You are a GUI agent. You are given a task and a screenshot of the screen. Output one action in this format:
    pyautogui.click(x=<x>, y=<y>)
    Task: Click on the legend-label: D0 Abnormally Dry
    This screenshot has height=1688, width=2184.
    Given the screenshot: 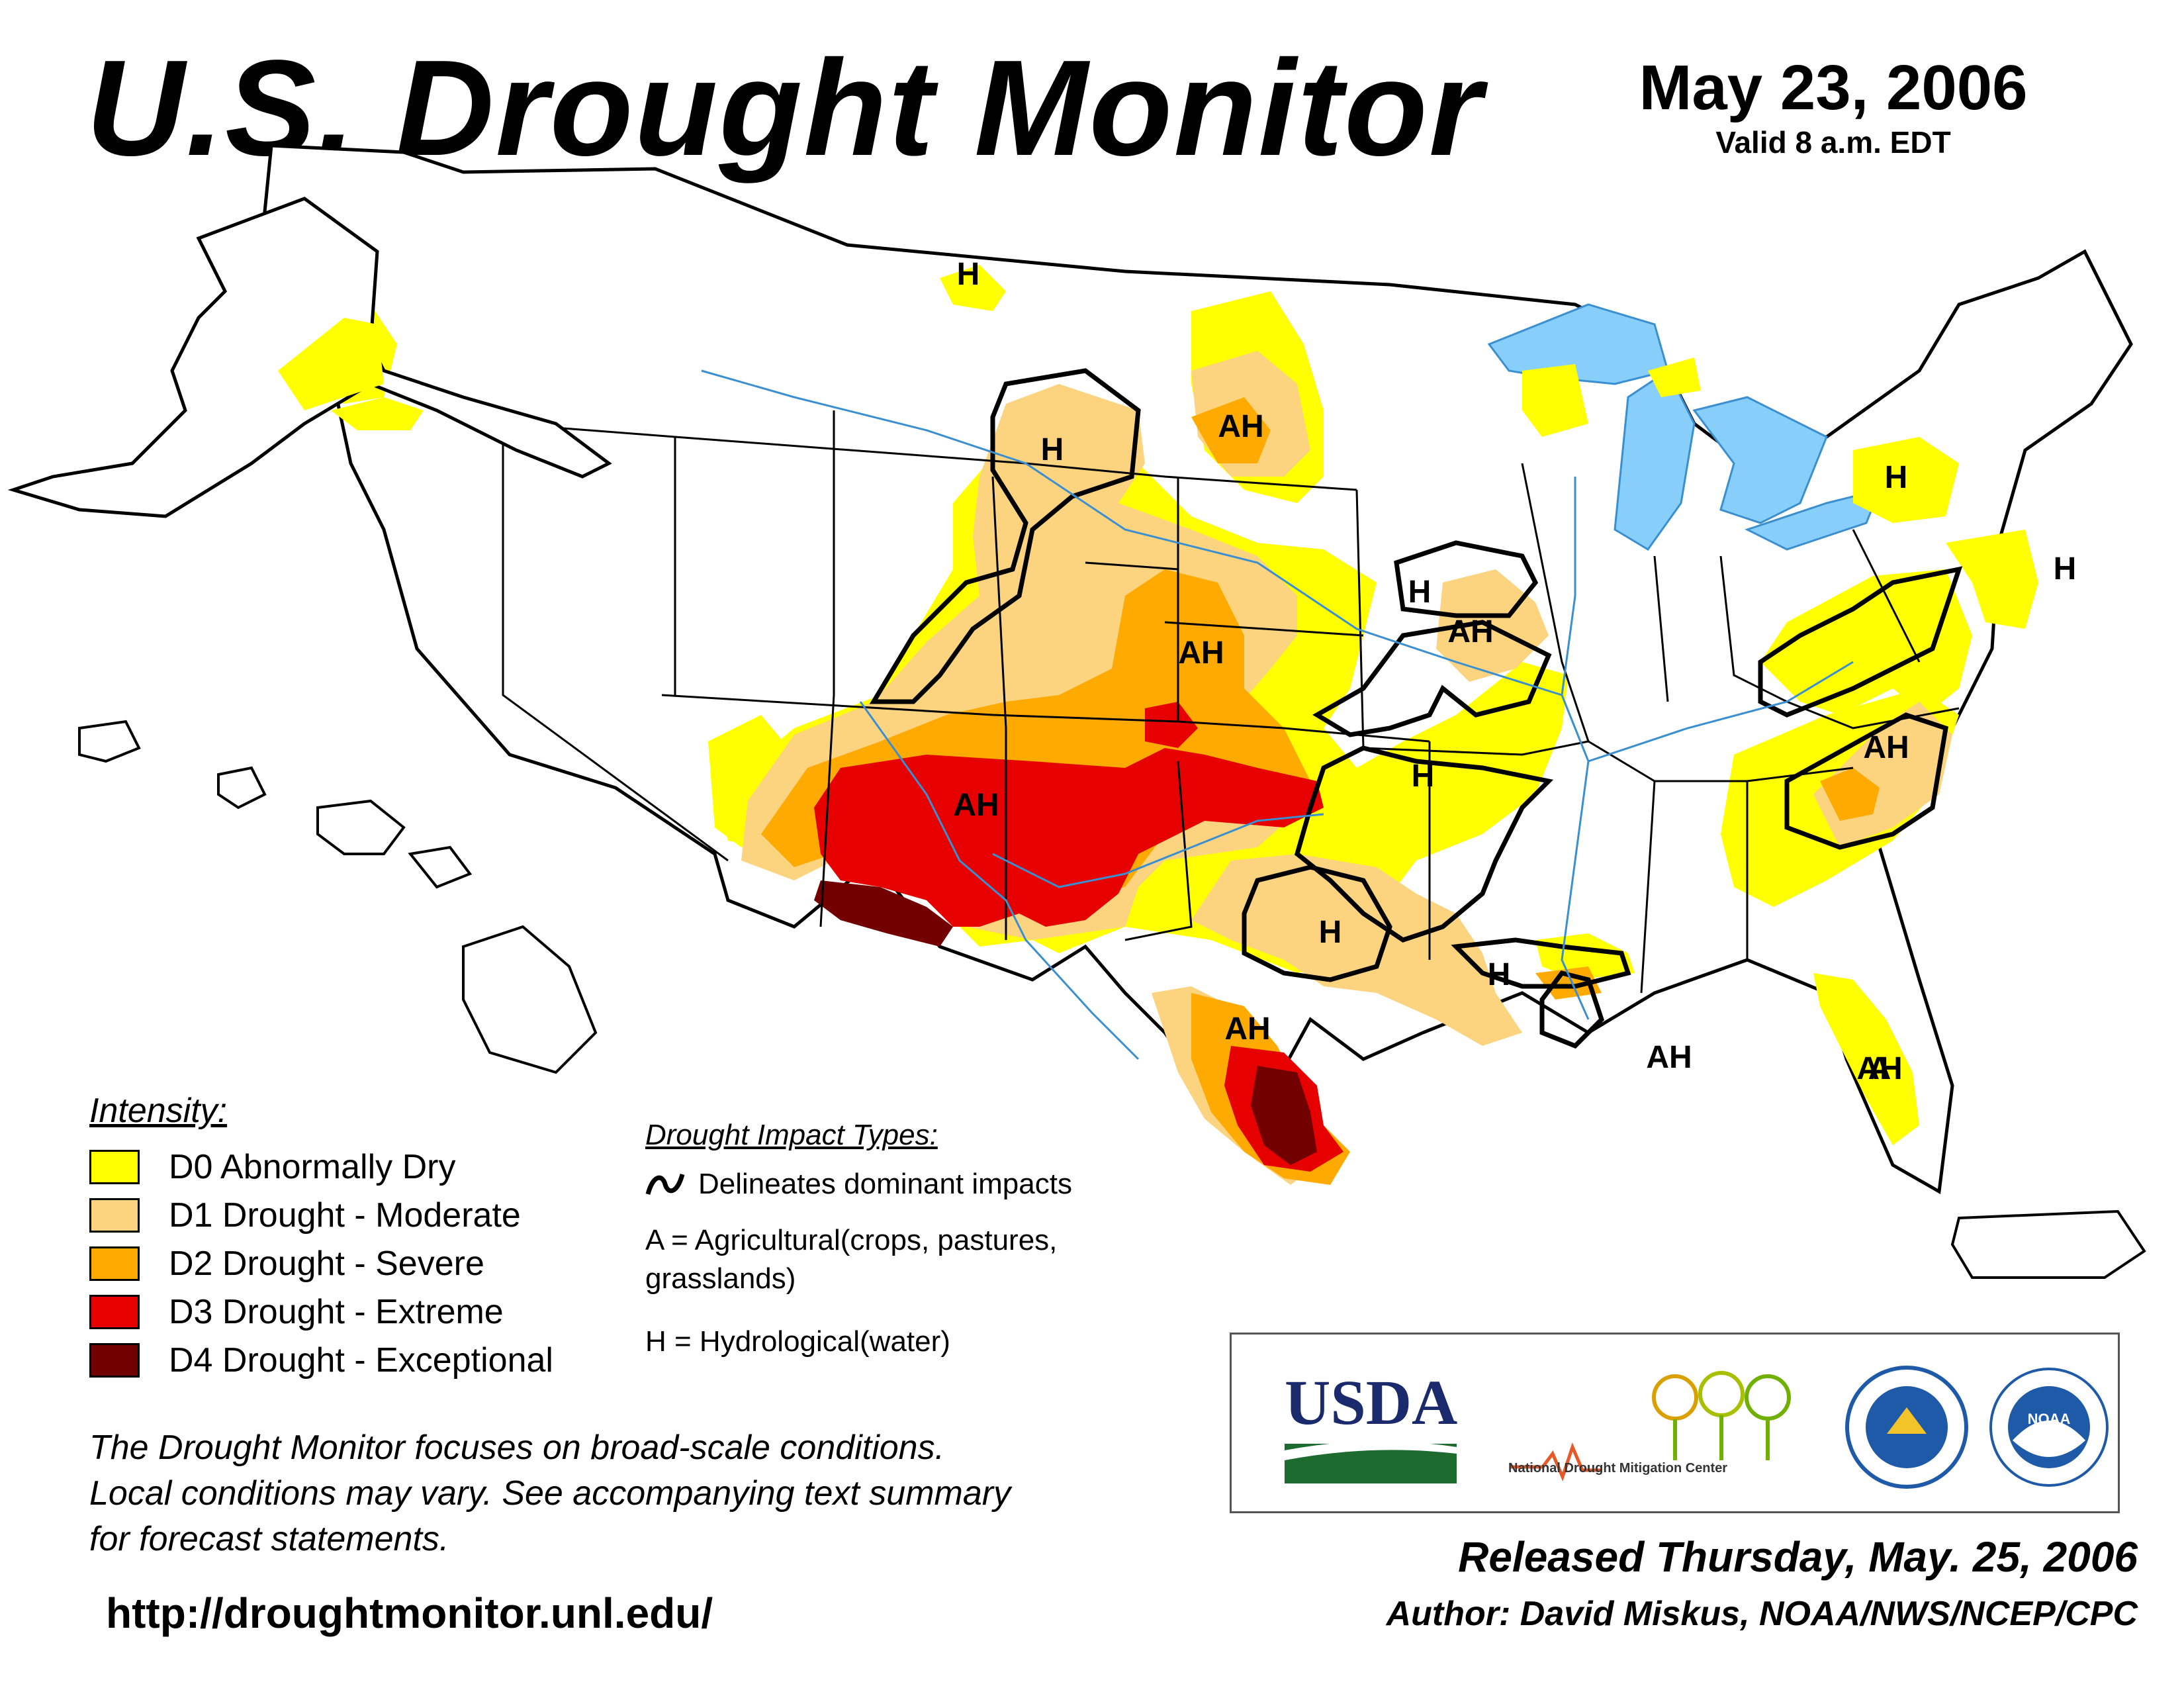 What is the action you would take?
    pyautogui.click(x=312, y=1167)
    